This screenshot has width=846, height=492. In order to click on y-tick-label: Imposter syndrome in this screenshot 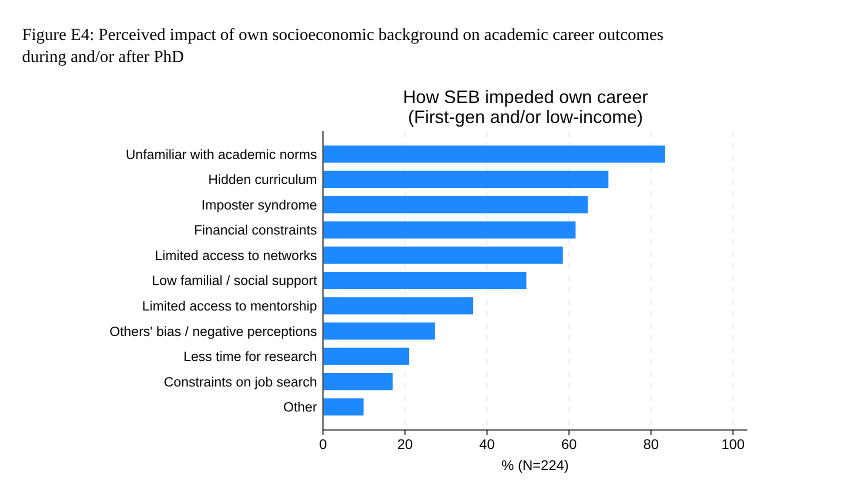, I will do `click(259, 204)`.